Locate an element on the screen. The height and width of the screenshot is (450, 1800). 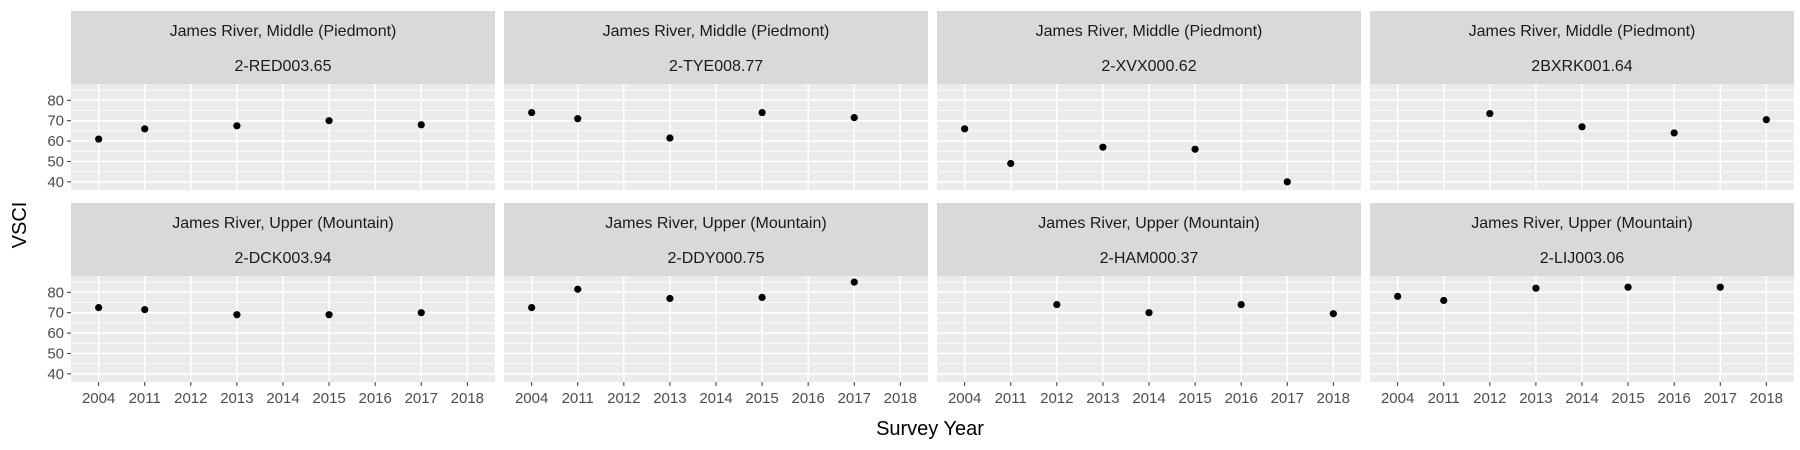
facet-station-label: 2-HAM000.37 is located at coordinates (1149, 258).